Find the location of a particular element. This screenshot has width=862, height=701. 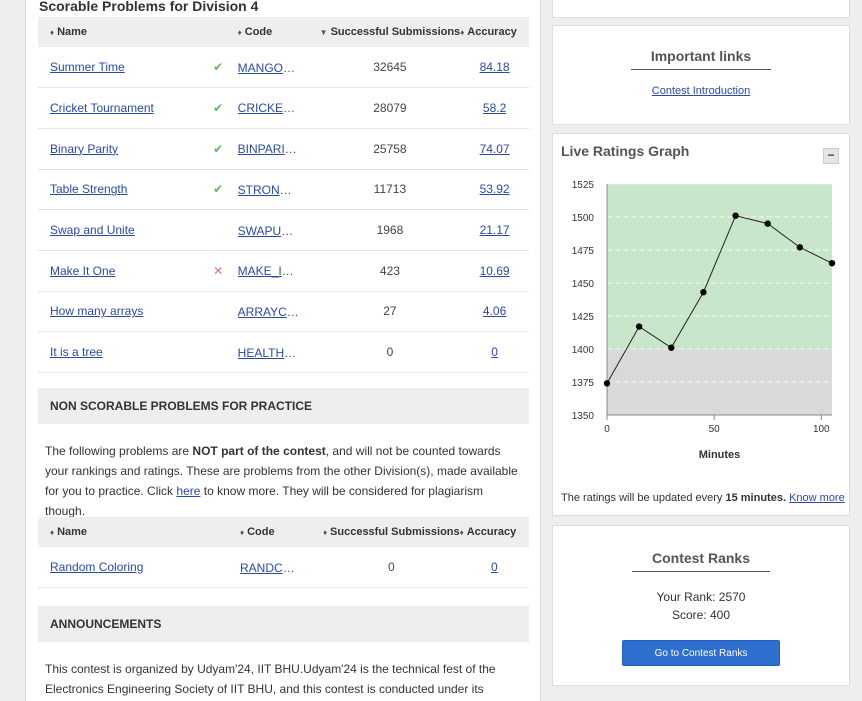

important-links-title: Important links is located at coordinates (701, 56).